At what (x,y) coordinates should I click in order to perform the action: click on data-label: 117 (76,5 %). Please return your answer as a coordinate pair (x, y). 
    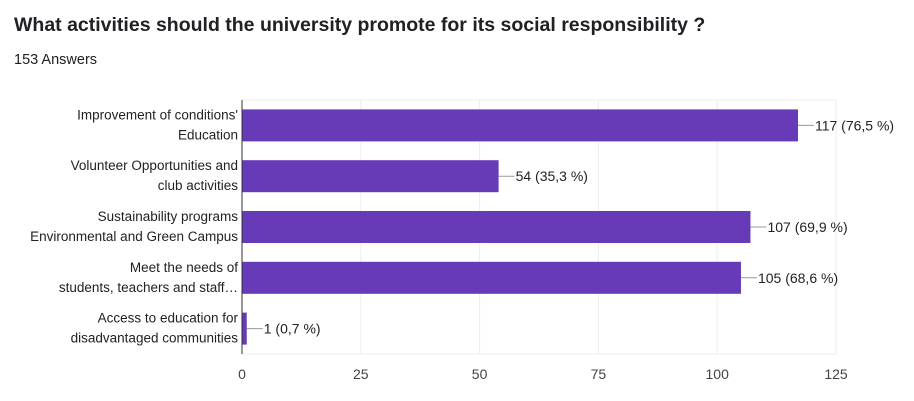
    Looking at the image, I should click on (854, 125).